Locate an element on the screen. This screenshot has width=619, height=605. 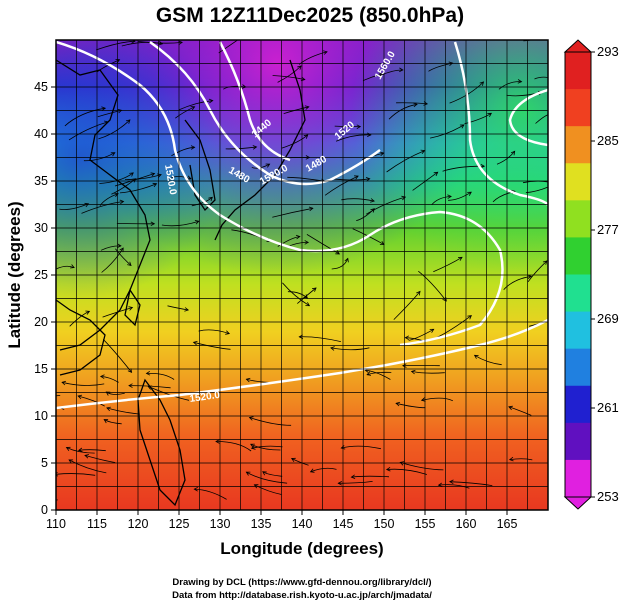
y-tick-label: 15 is located at coordinates (41, 369).